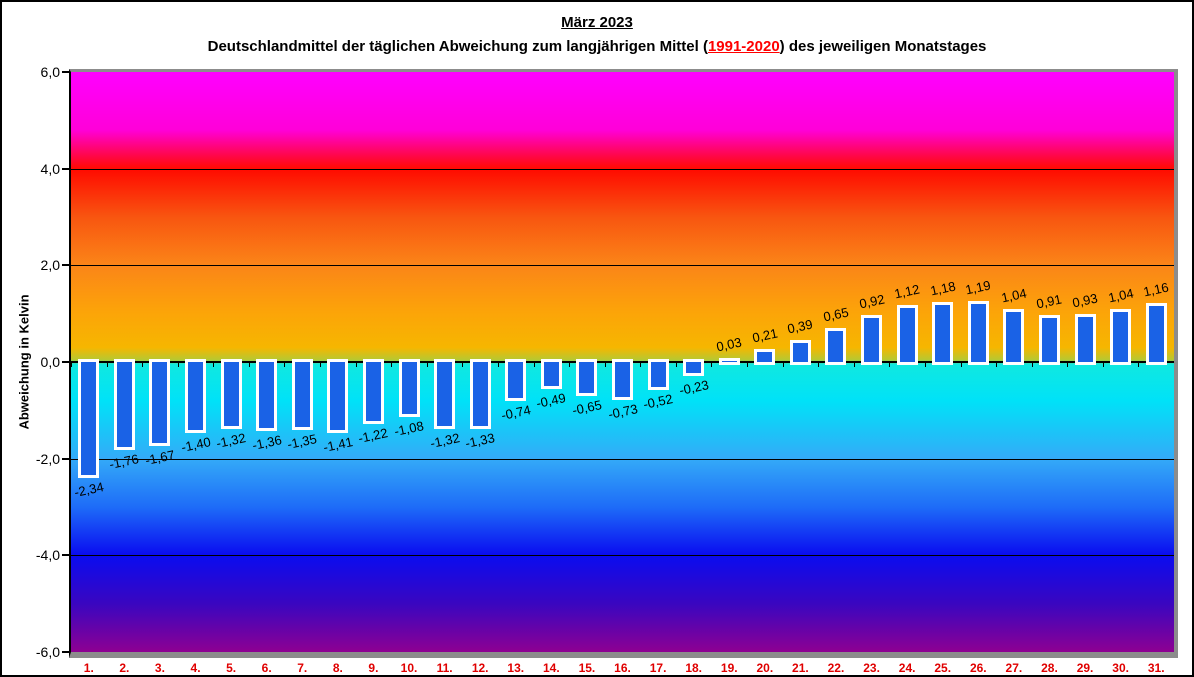 This screenshot has height=677, width=1194. What do you see at coordinates (658, 668) in the screenshot?
I see `day-label-17.: 17.` at bounding box center [658, 668].